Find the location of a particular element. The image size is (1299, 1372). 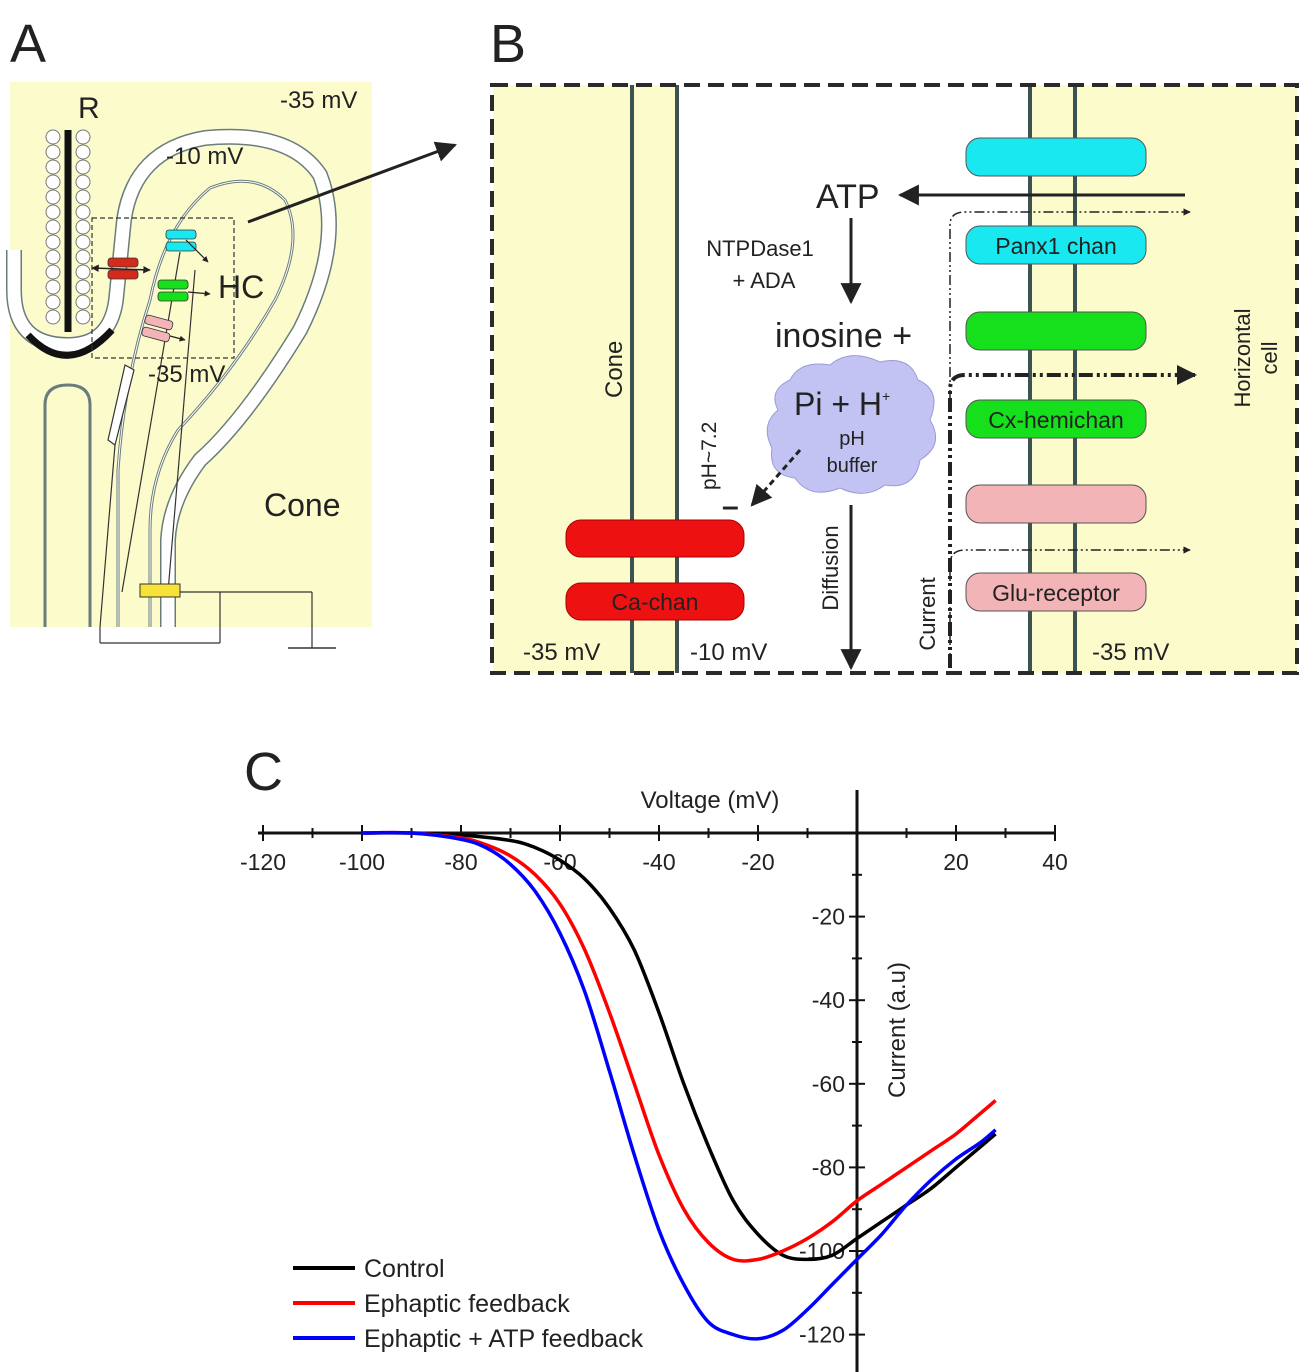

y-tick-label: -20 is located at coordinates (828, 917).